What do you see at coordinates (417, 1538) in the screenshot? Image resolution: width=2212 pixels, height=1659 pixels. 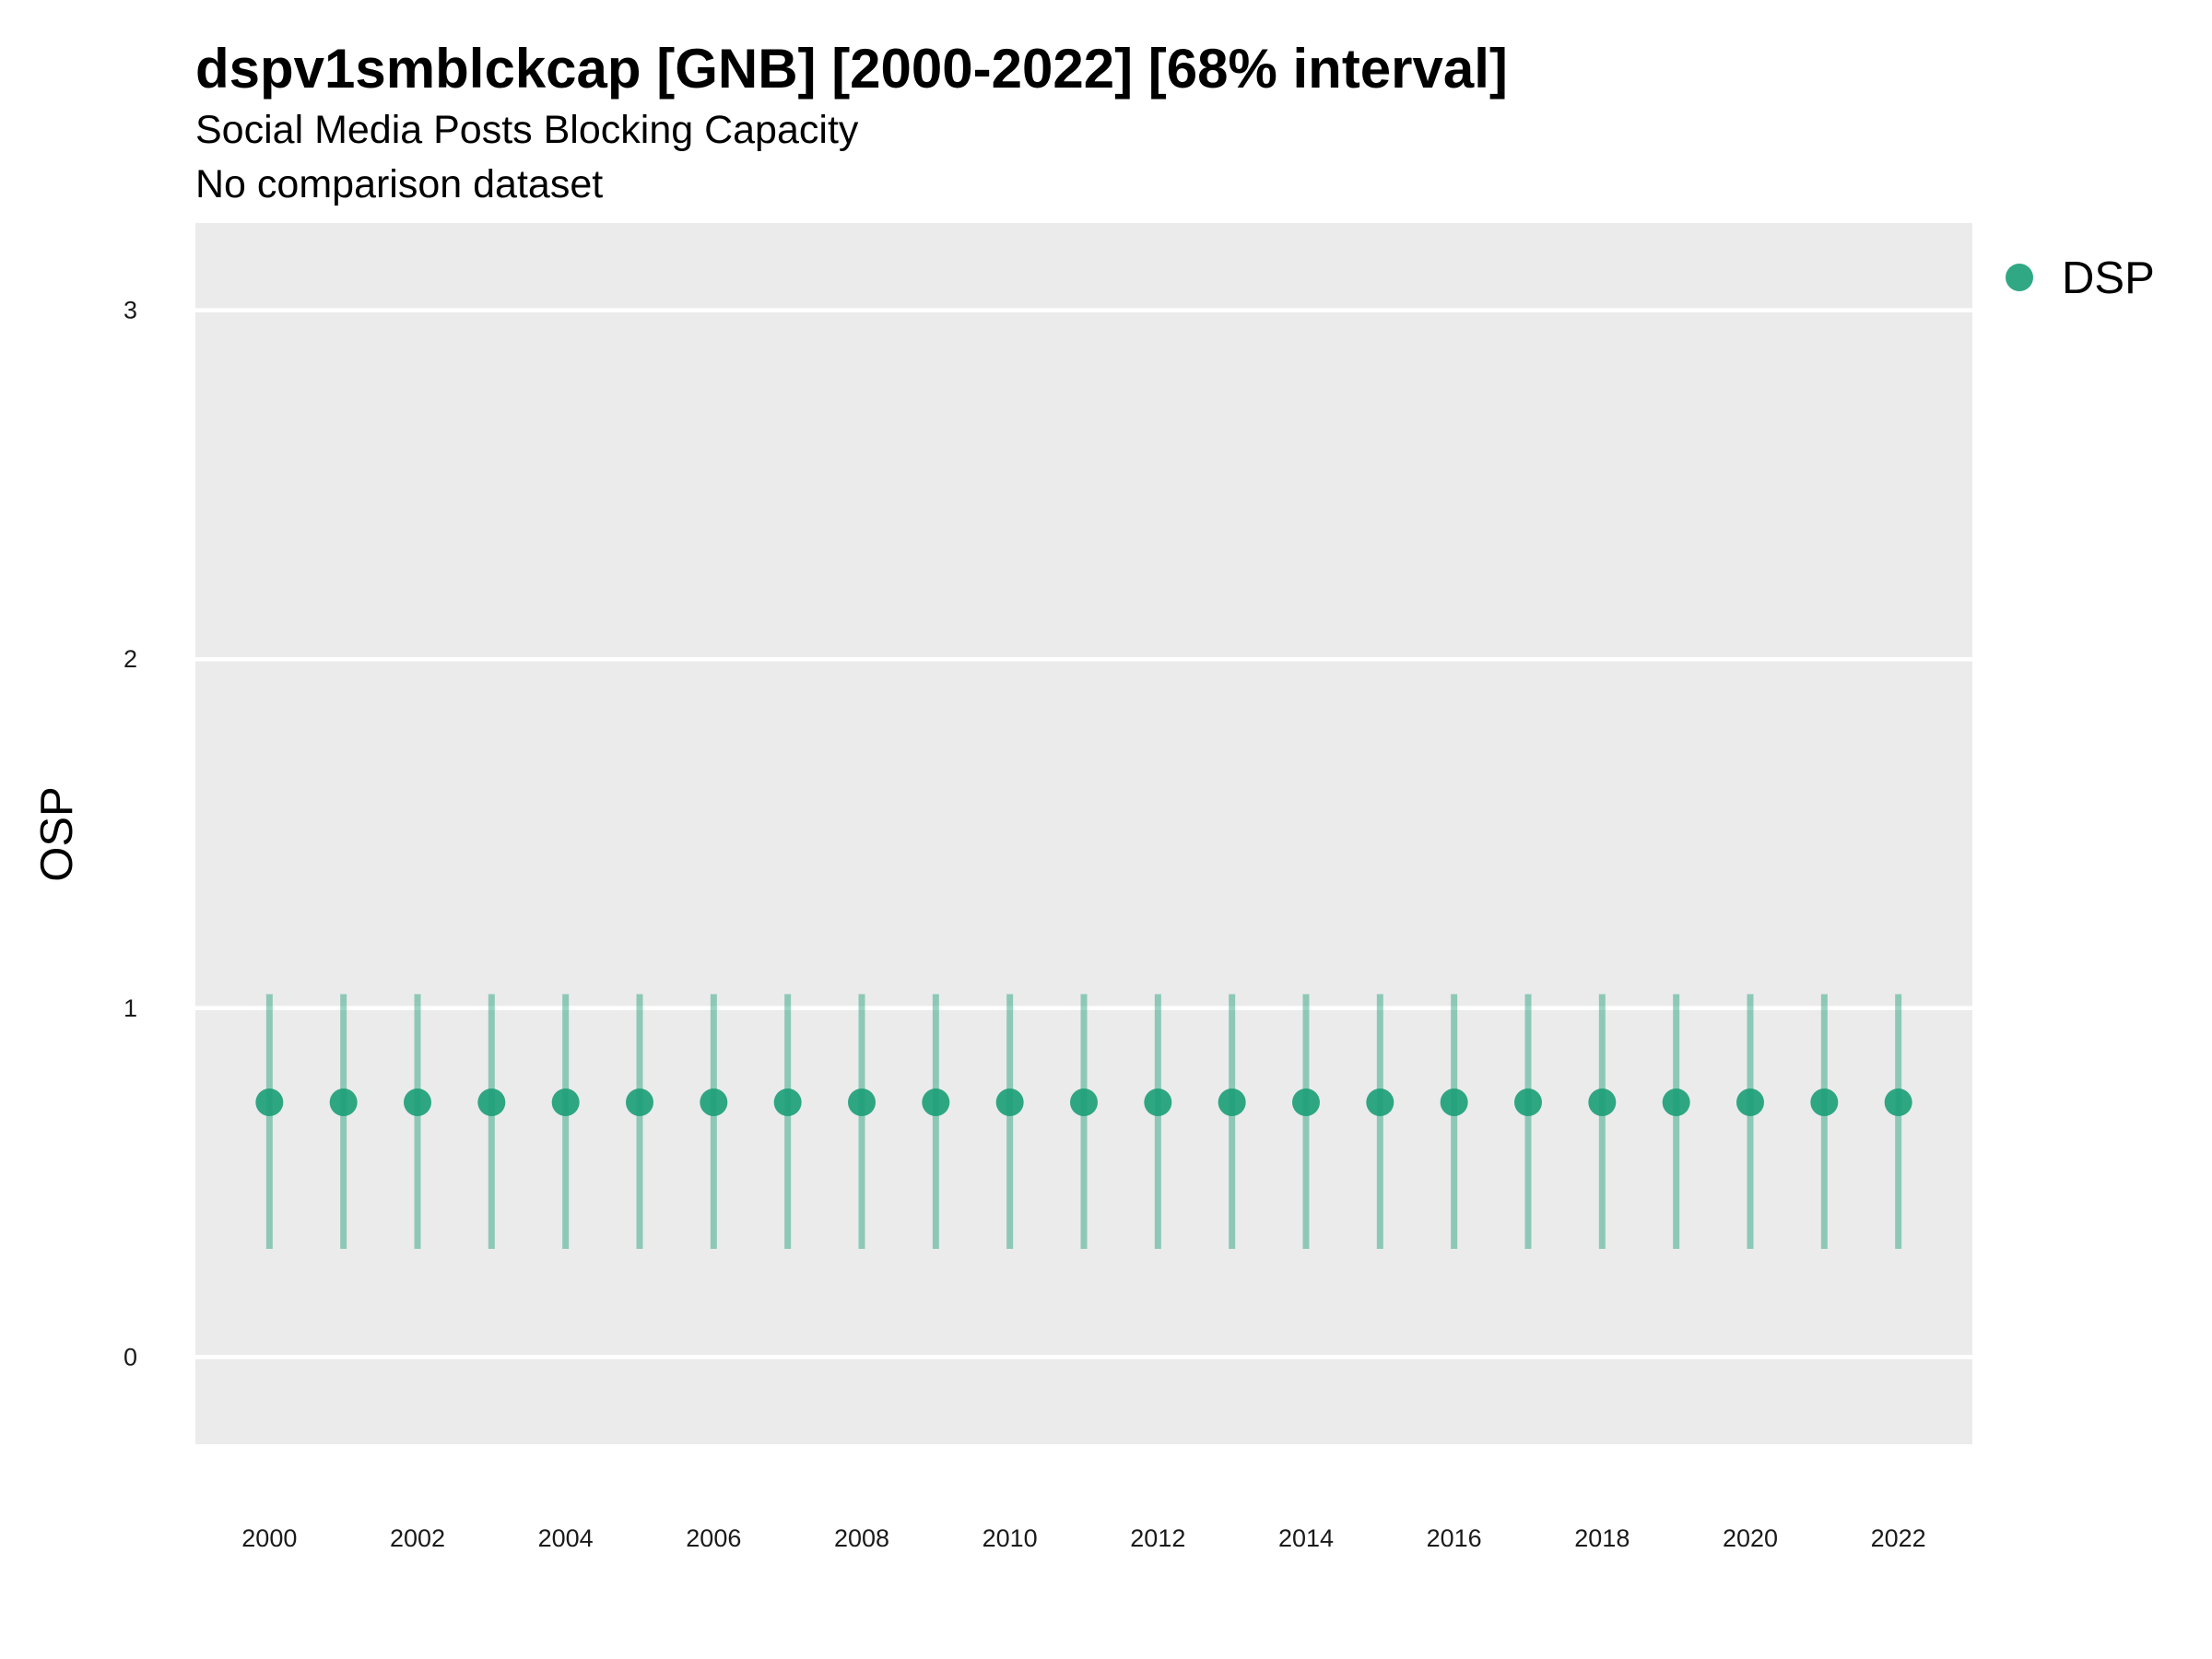 I see `x-tick-label-2002: 2002` at bounding box center [417, 1538].